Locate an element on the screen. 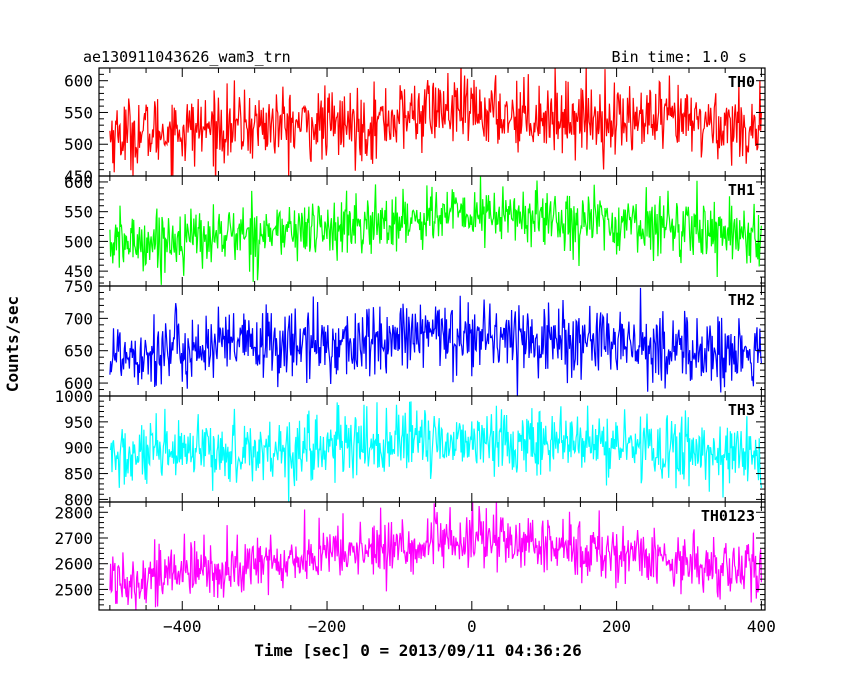  series-line-th2 is located at coordinates (435, 341).